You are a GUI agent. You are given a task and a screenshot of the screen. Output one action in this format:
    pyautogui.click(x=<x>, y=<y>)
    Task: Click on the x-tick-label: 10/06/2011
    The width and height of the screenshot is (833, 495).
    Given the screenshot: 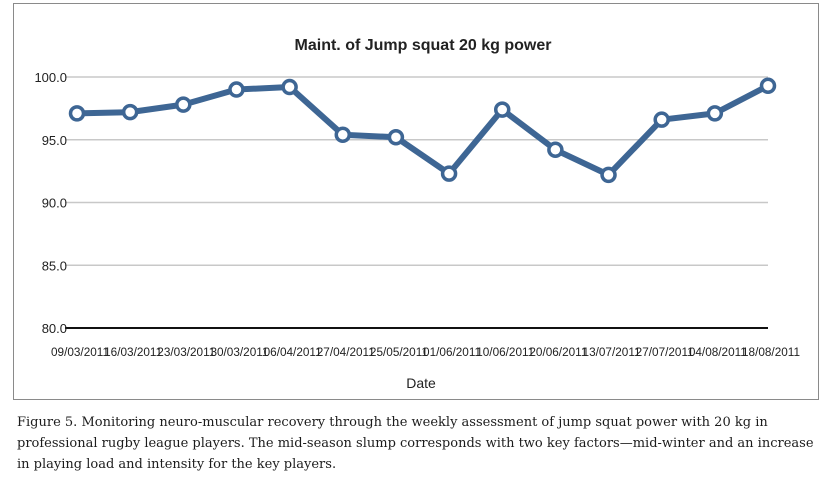 What is the action you would take?
    pyautogui.click(x=505, y=353)
    